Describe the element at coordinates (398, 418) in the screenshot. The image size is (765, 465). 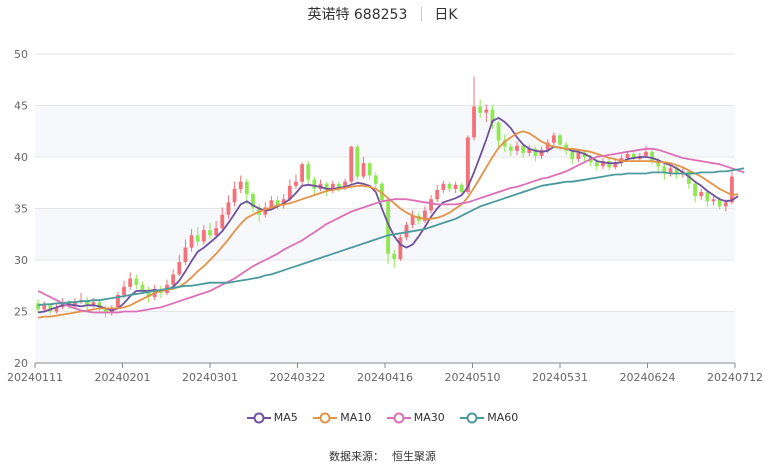
I see `ma30-legend-icon` at that location.